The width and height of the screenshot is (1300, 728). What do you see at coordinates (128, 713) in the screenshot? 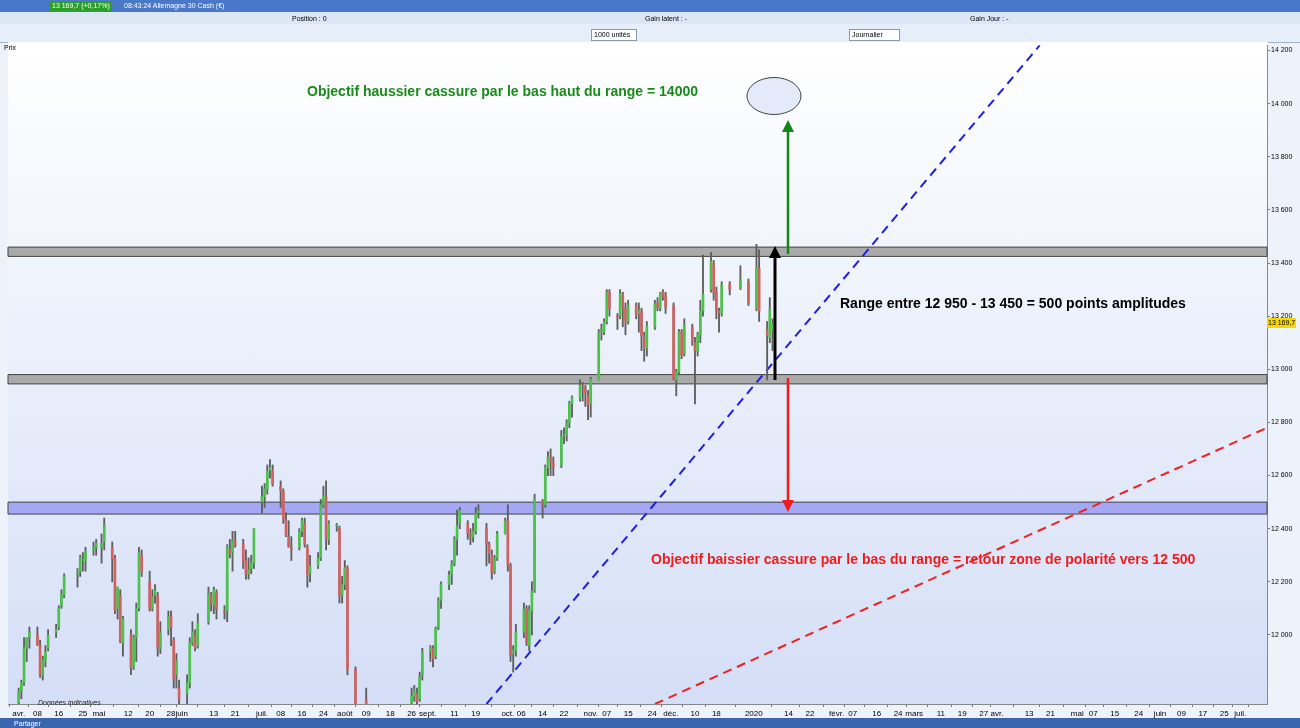
I see `x-tick-label: 12` at bounding box center [128, 713].